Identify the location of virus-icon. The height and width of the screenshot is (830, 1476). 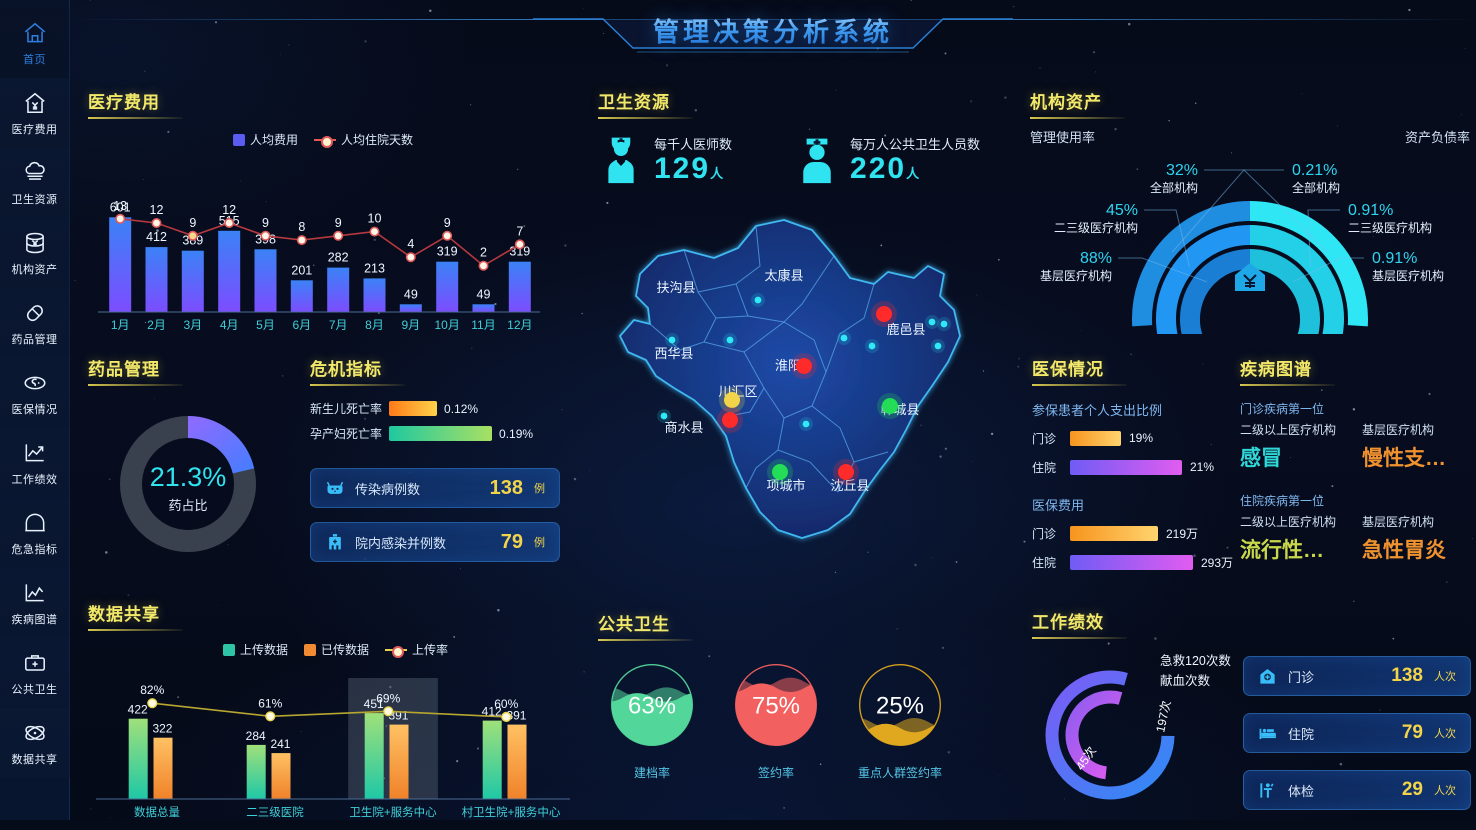
(335, 487).